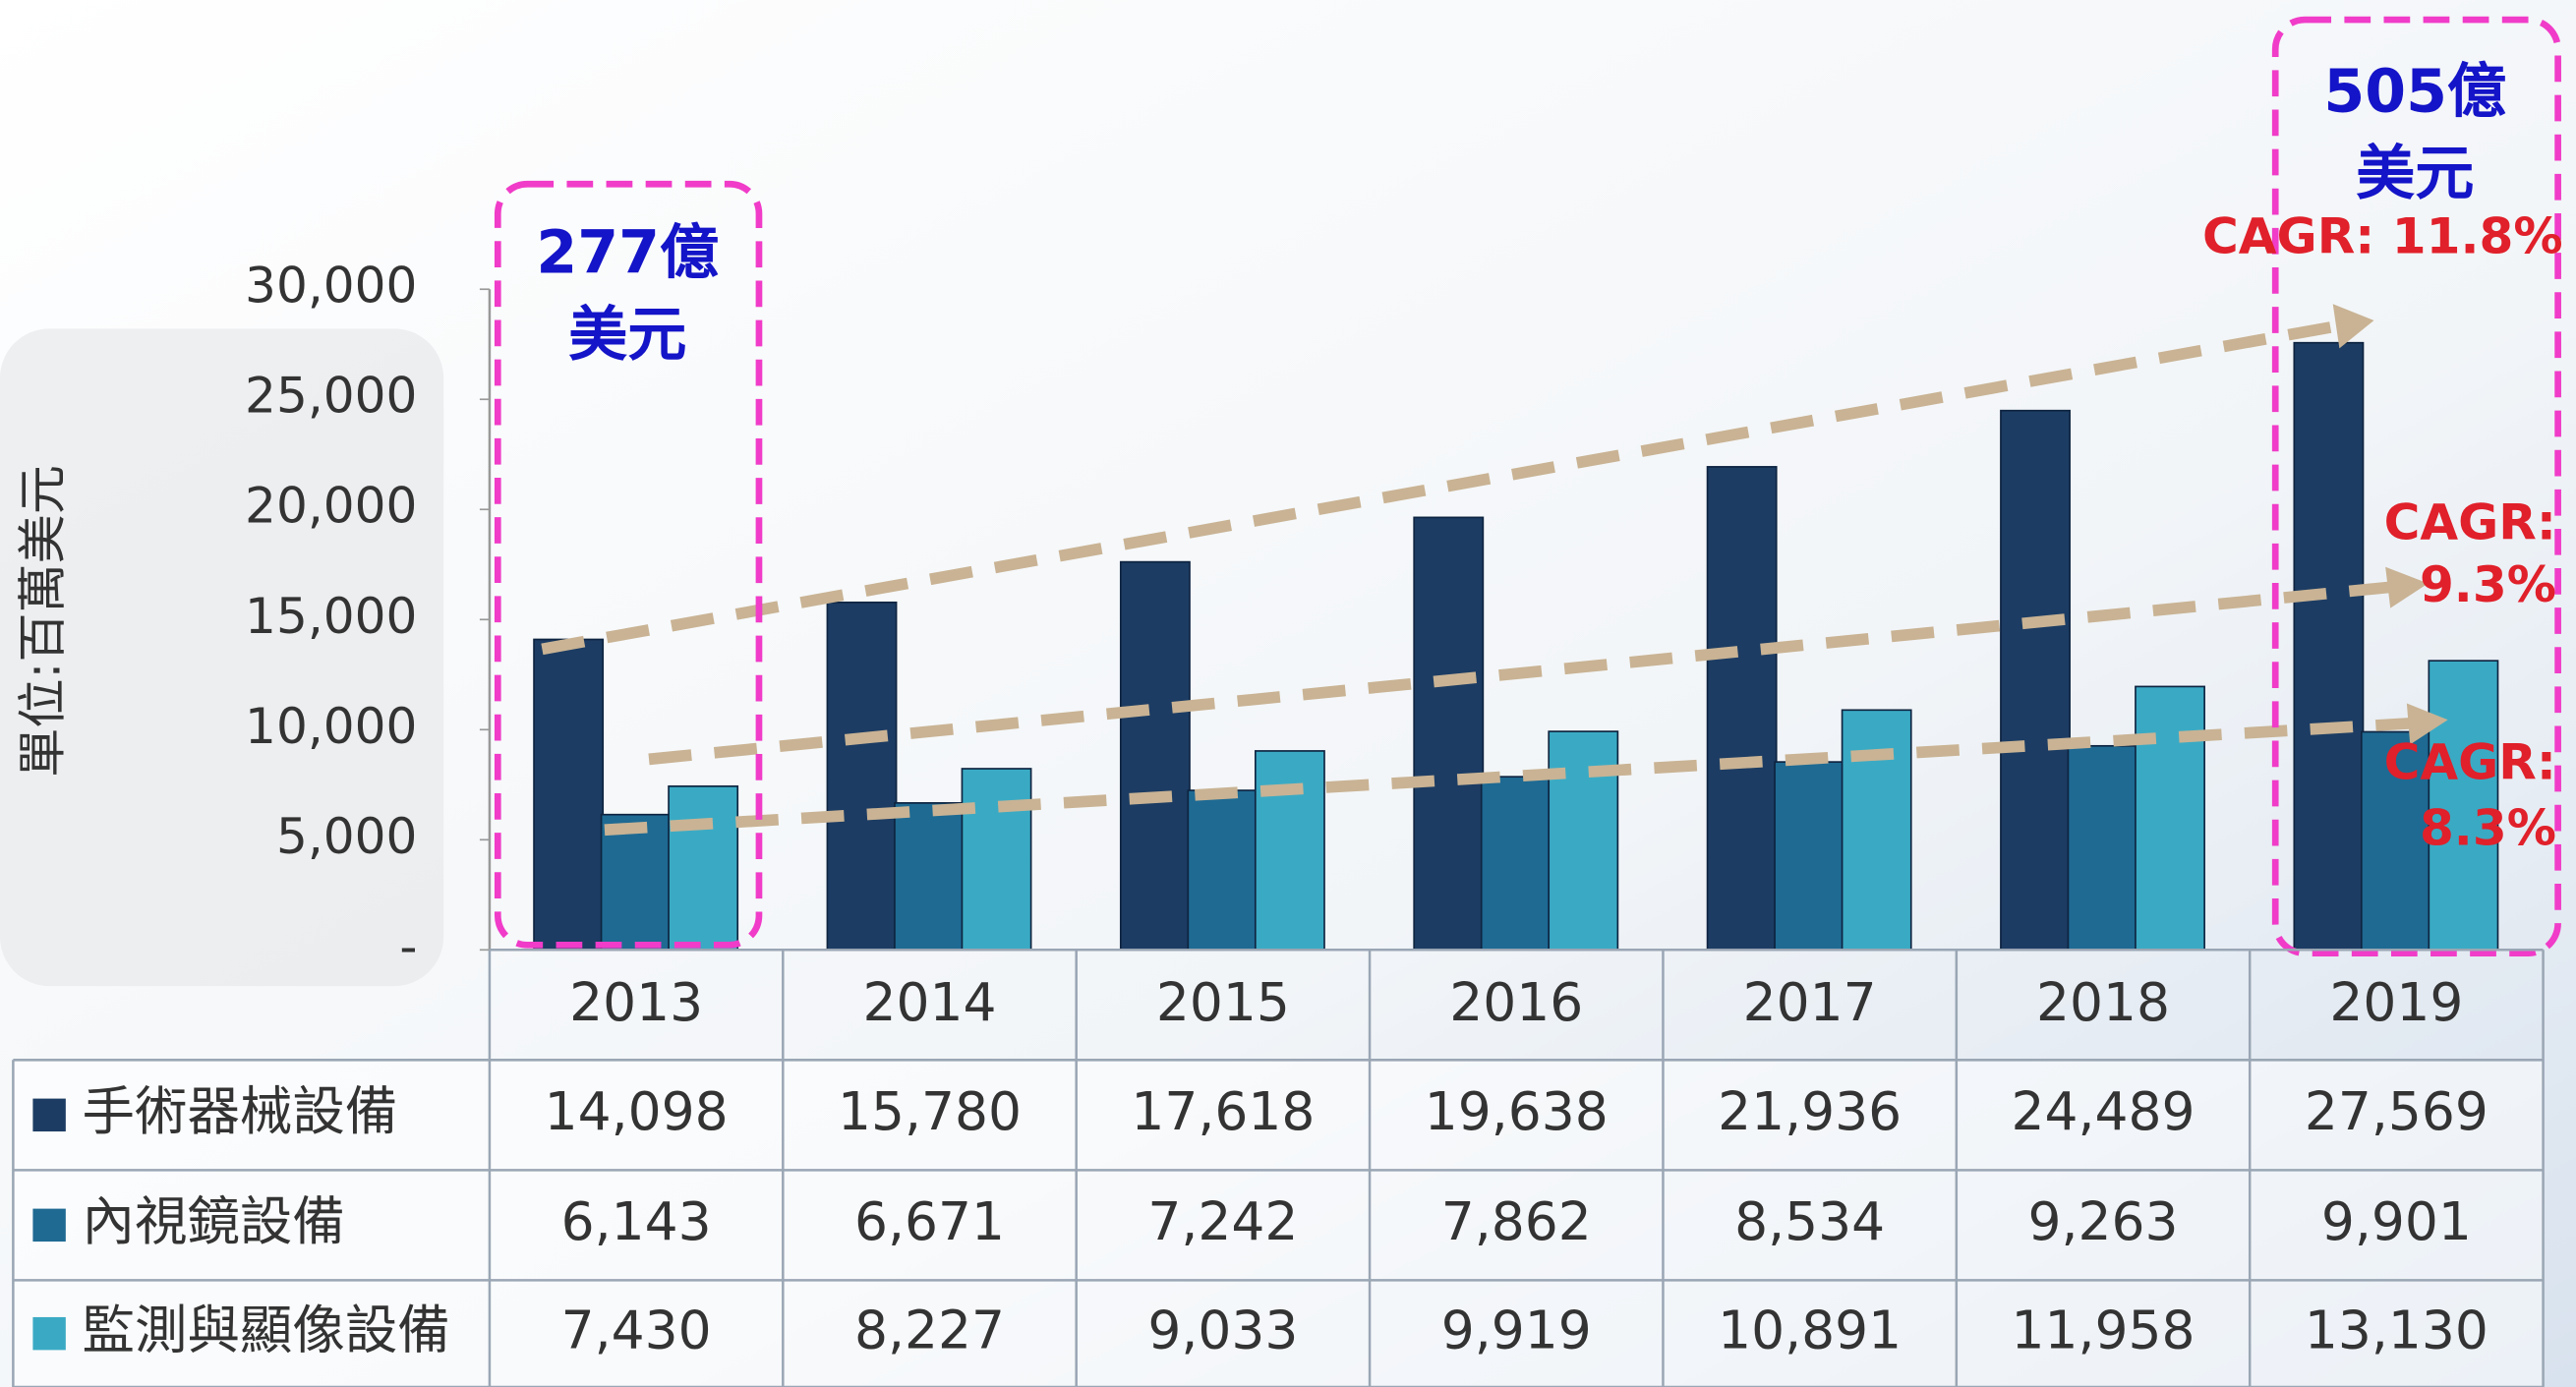 The image size is (2576, 1387). Describe the element at coordinates (1810, 1329) in the screenshot. I see `table-value: 10,891` at that location.